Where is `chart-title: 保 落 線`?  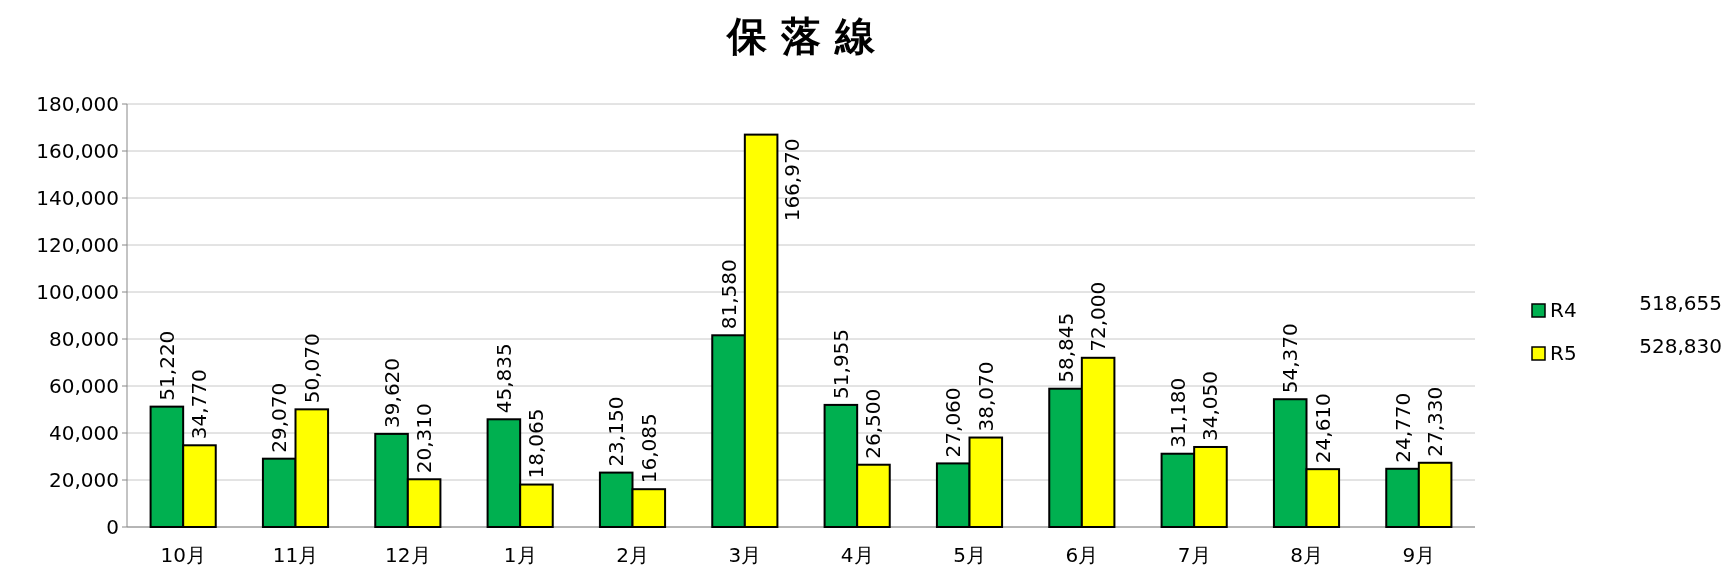 chart-title: 保 落 線 is located at coordinates (800, 36).